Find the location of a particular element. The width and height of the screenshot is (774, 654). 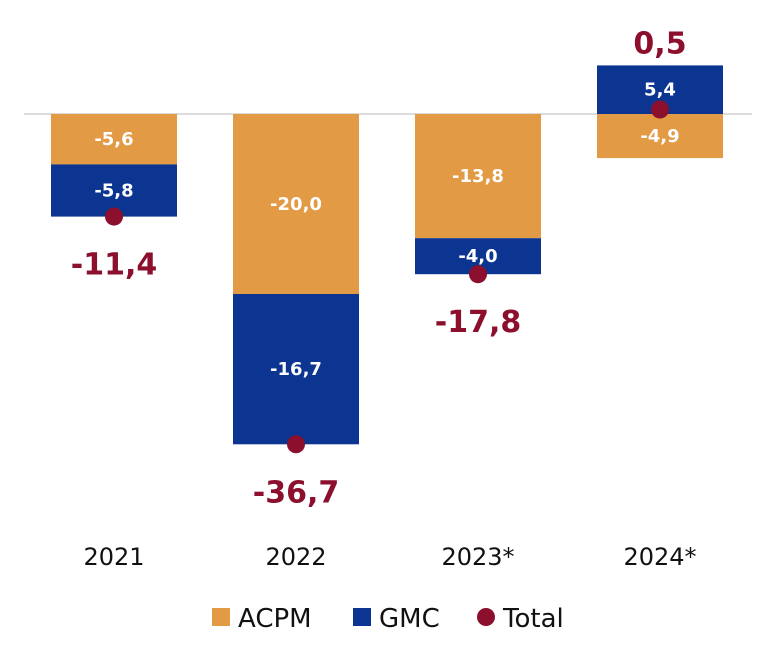

total-label-2023p: -17,8 is located at coordinates (478, 322).